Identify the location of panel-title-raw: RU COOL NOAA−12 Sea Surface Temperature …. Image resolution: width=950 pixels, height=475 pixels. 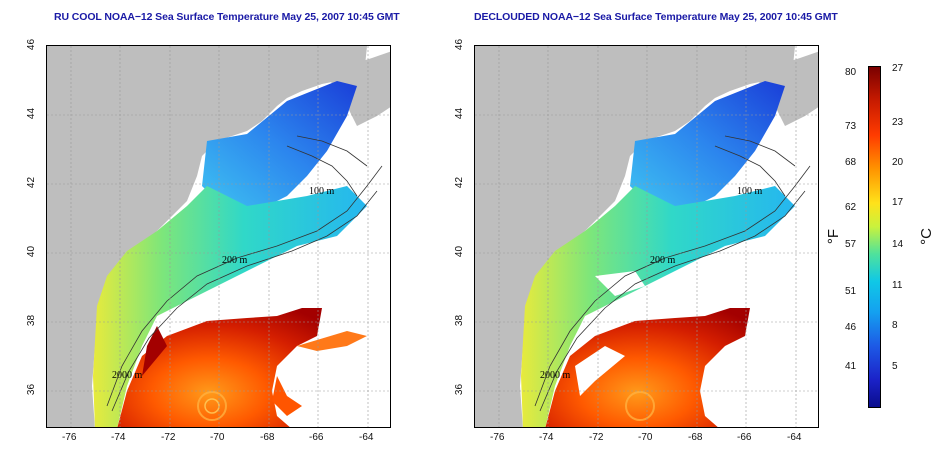
(227, 17).